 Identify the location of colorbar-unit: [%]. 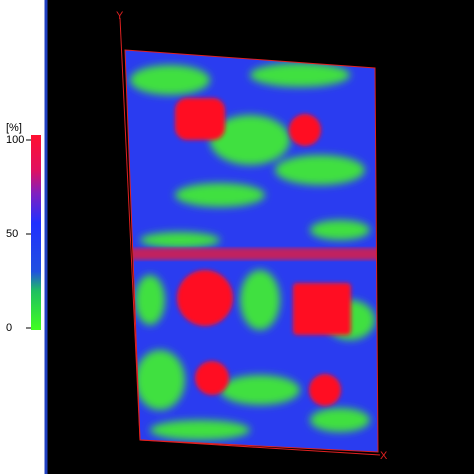
(14, 128).